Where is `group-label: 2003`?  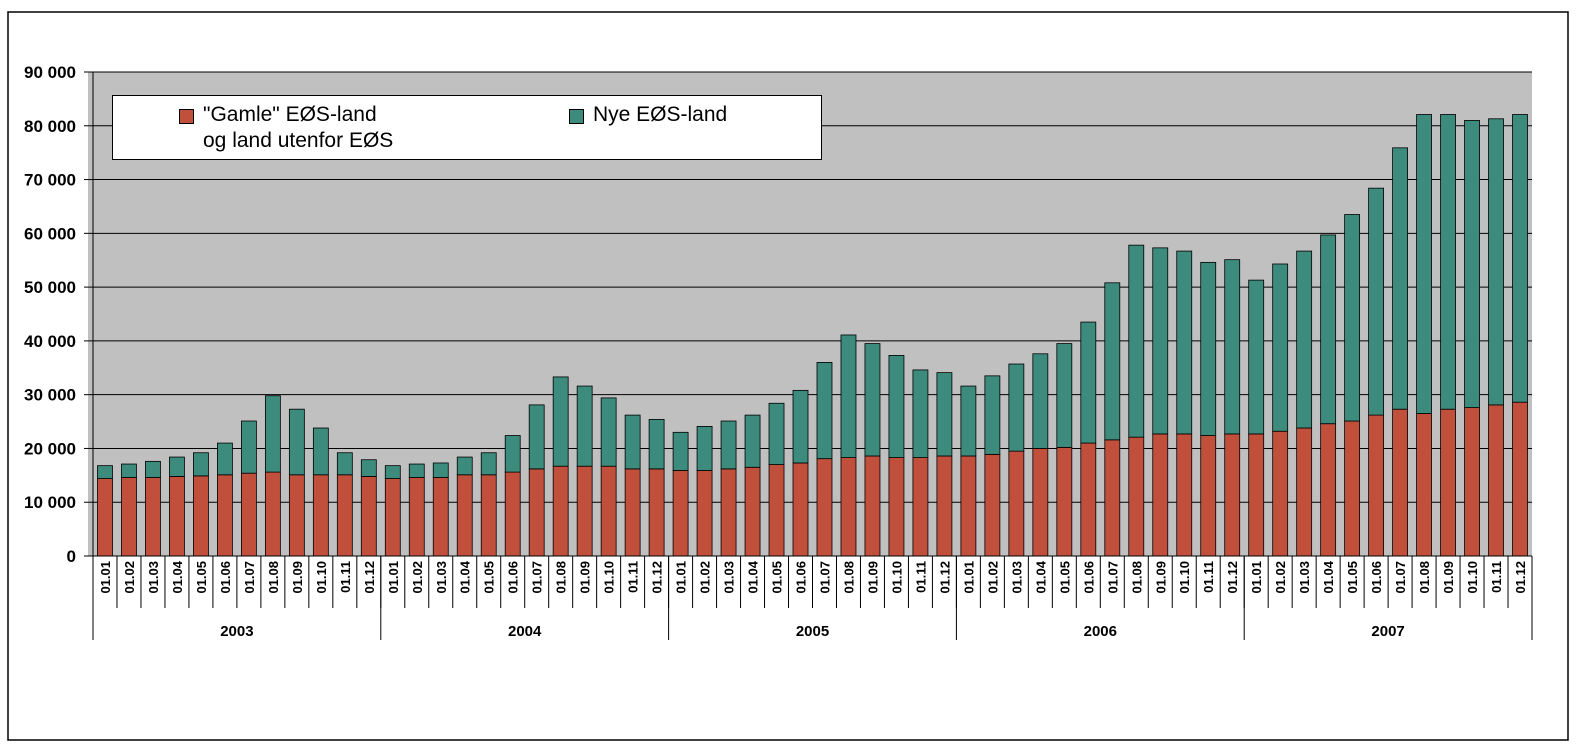
group-label: 2003 is located at coordinates (236, 631).